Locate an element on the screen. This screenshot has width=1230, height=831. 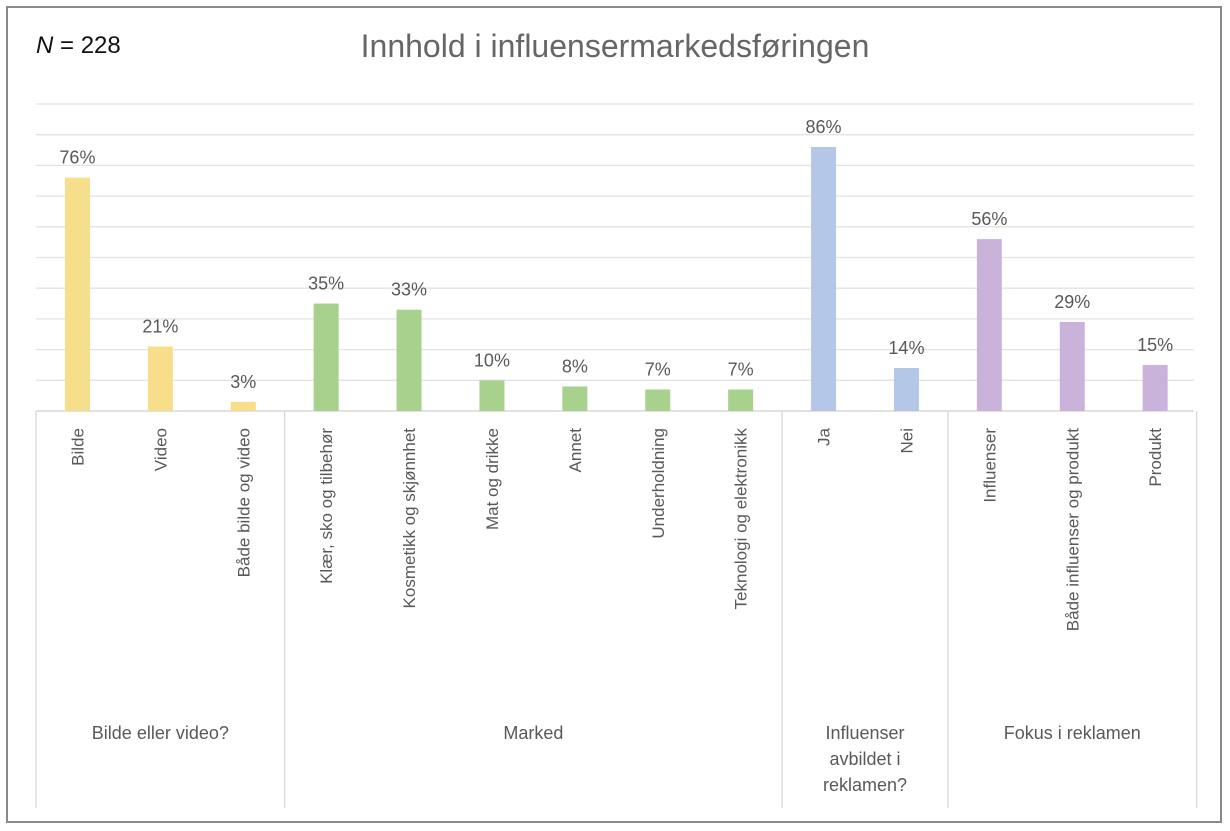
data-label: 76% is located at coordinates (77, 158).